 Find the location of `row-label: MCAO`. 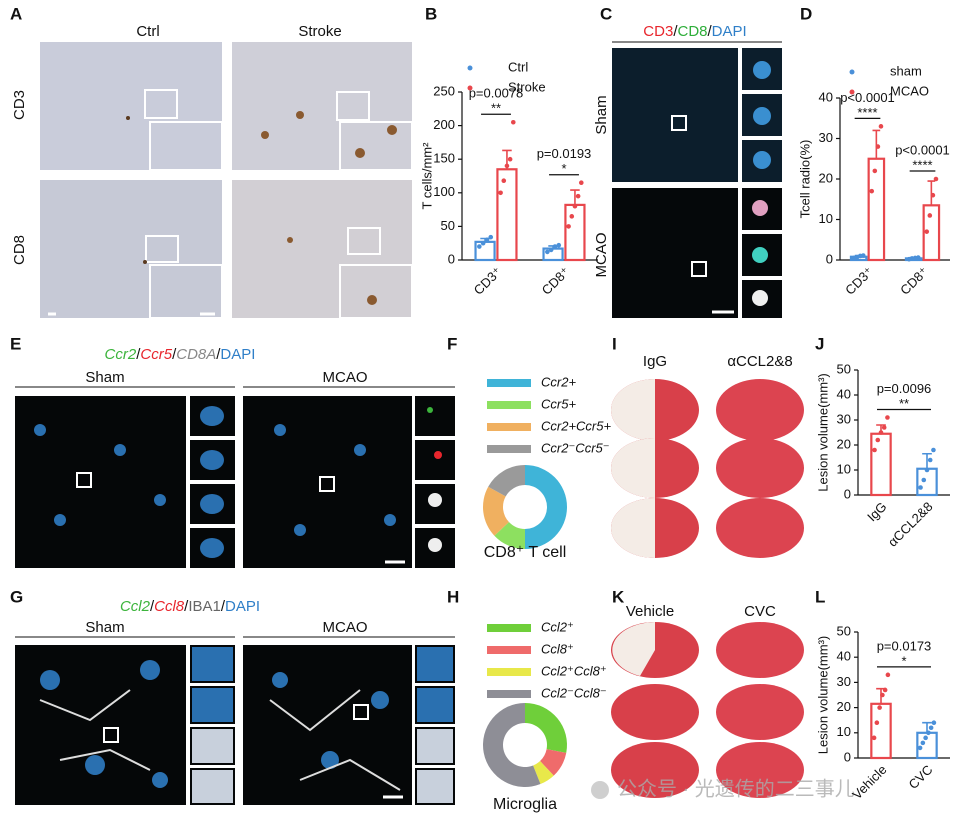

row-label: MCAO is located at coordinates (601, 255).